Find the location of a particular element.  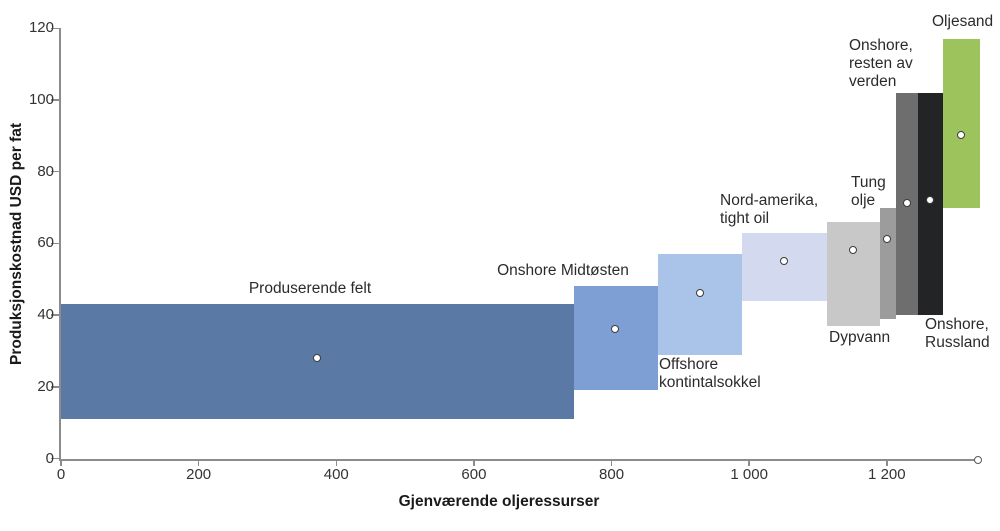

mid-cost-dot-oljesand is located at coordinates (961, 135).